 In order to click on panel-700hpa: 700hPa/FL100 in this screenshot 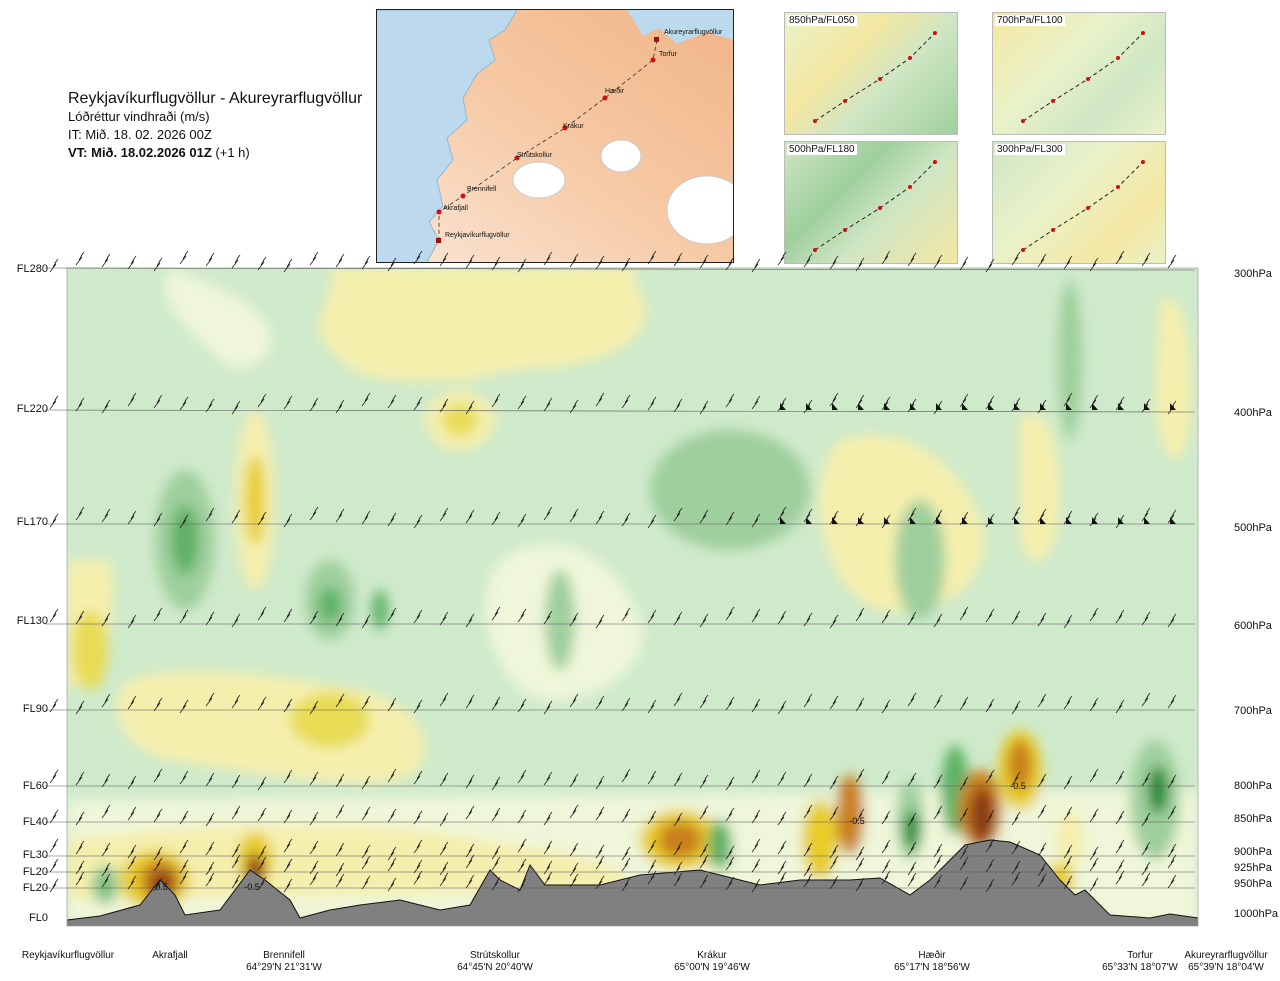, I will do `click(1079, 73)`.